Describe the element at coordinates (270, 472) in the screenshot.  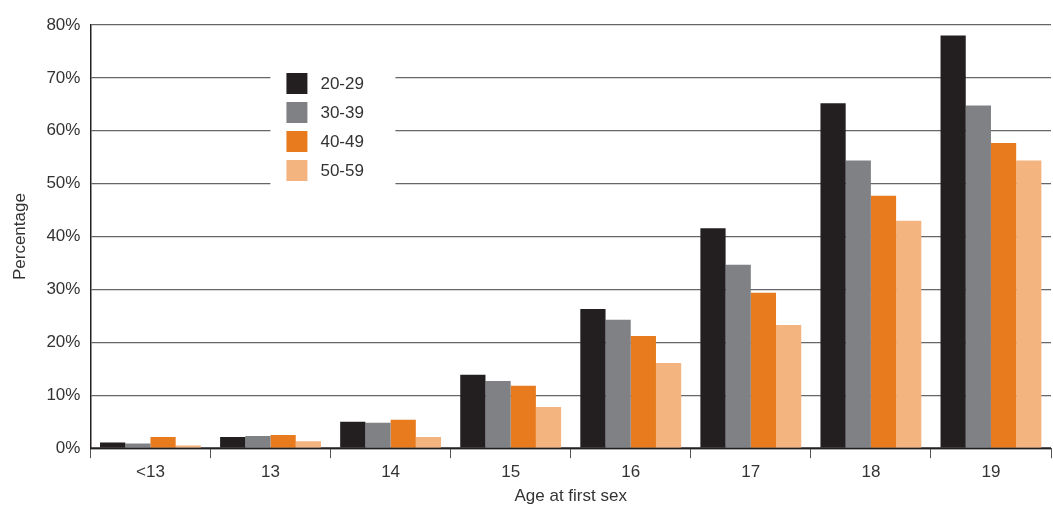
I see `x-tick-label: 13` at that location.